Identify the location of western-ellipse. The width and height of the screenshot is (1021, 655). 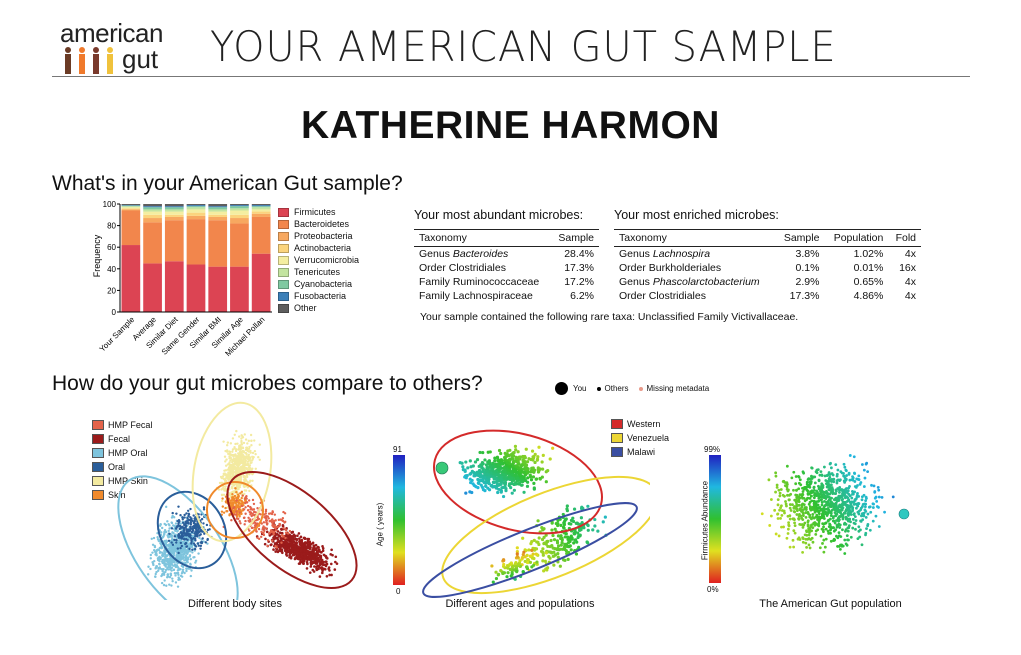
(518, 482).